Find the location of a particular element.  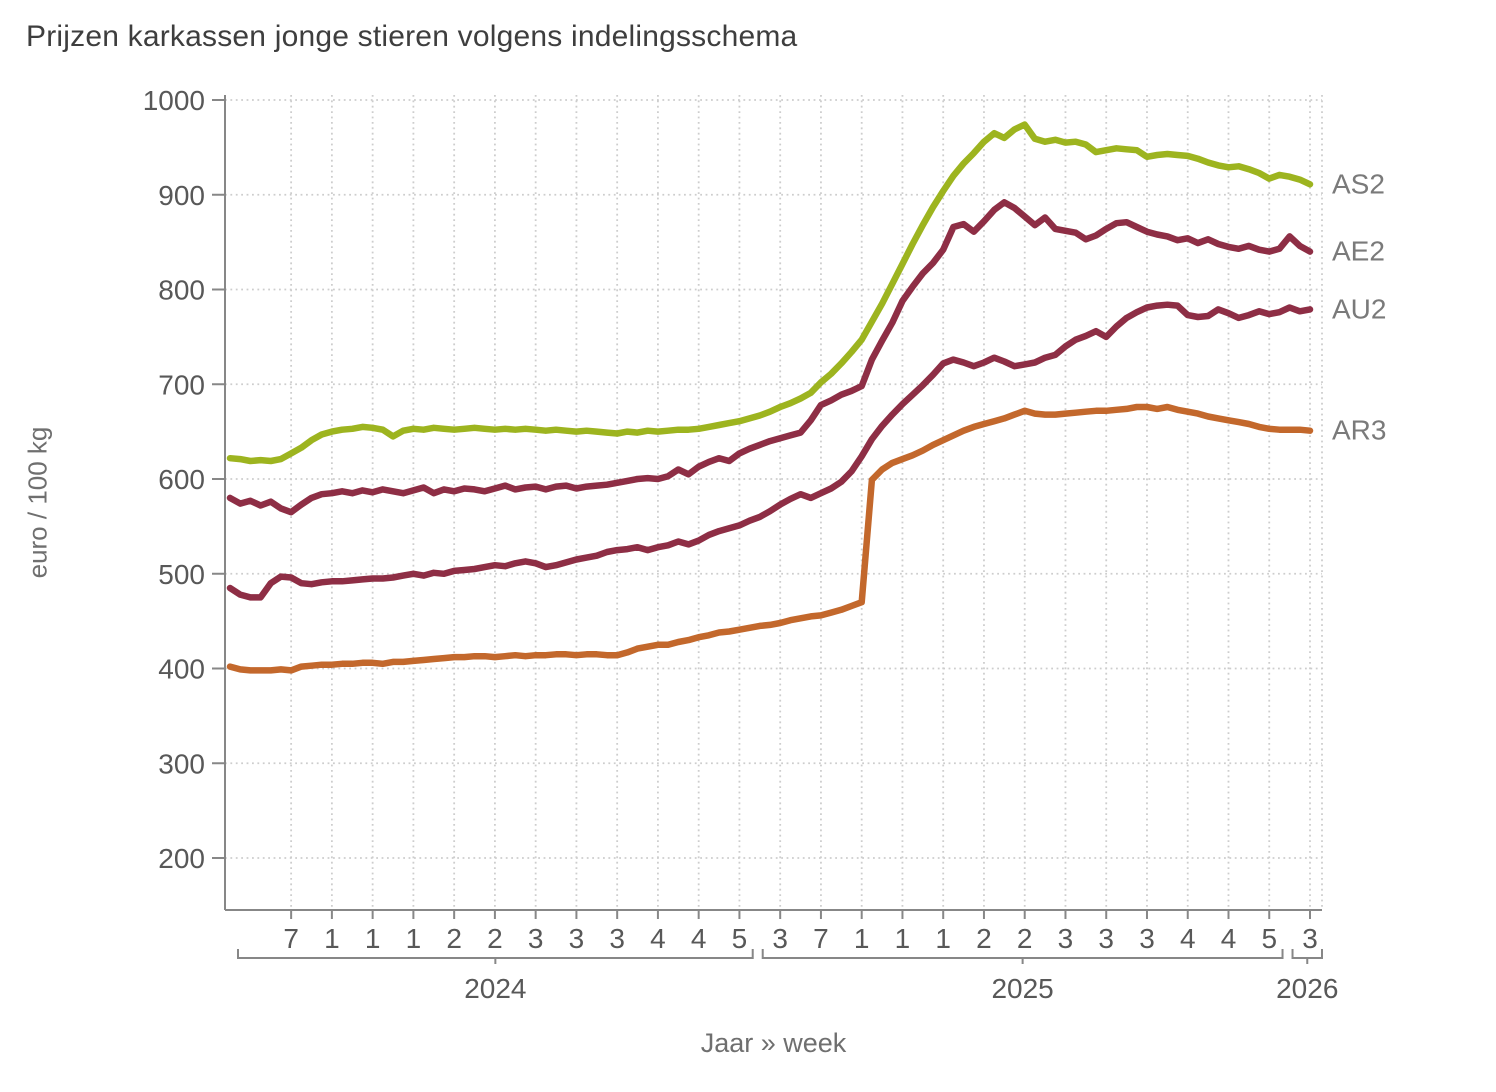

y-tick-label: 600 is located at coordinates (181, 479).